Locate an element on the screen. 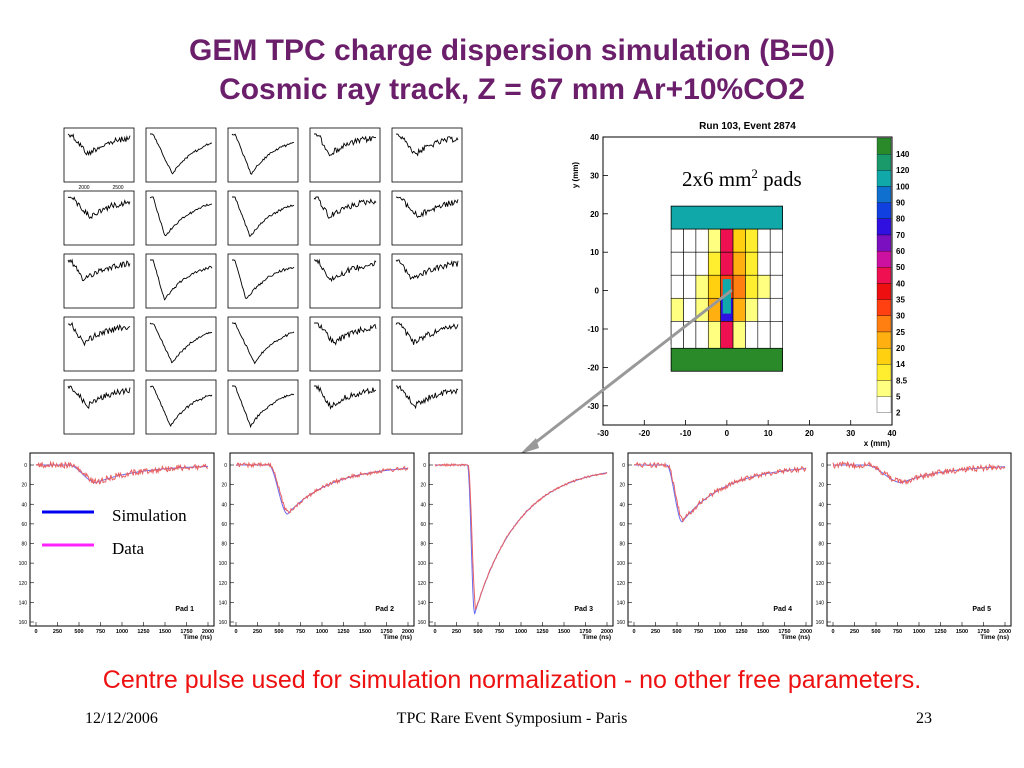 This screenshot has width=1024, height=768. y-tick-label: -20 is located at coordinates (593, 367).